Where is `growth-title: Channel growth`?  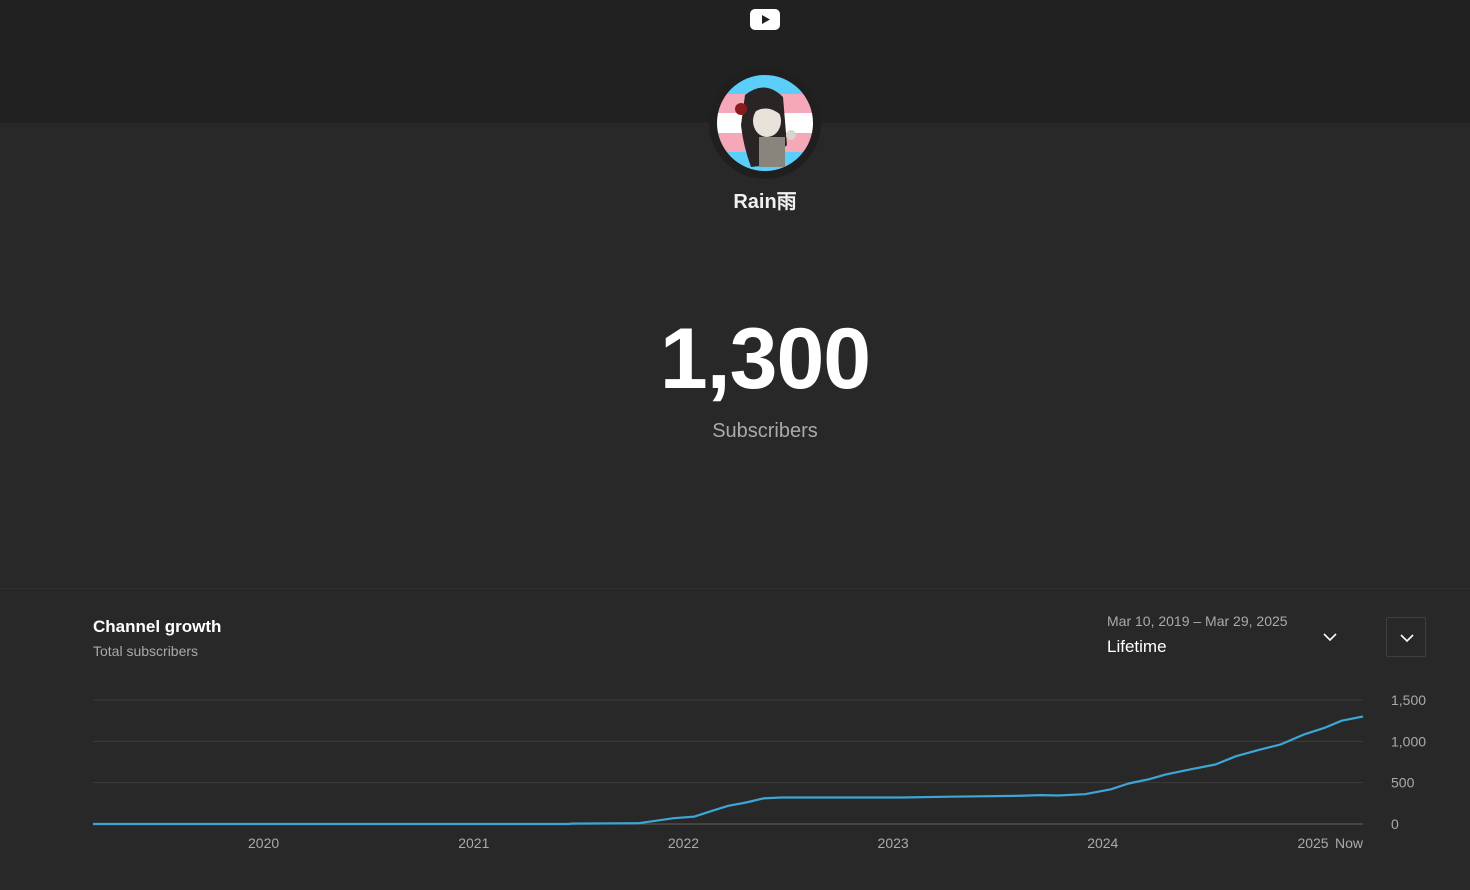
growth-title: Channel growth is located at coordinates (157, 626).